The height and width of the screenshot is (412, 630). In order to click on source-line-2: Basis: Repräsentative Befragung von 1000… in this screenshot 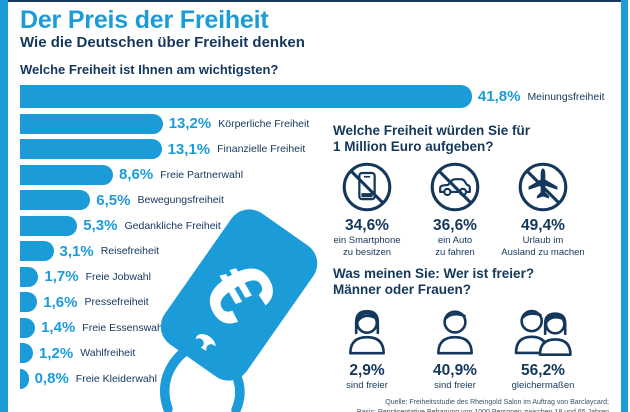, I will do `click(483, 410)`.